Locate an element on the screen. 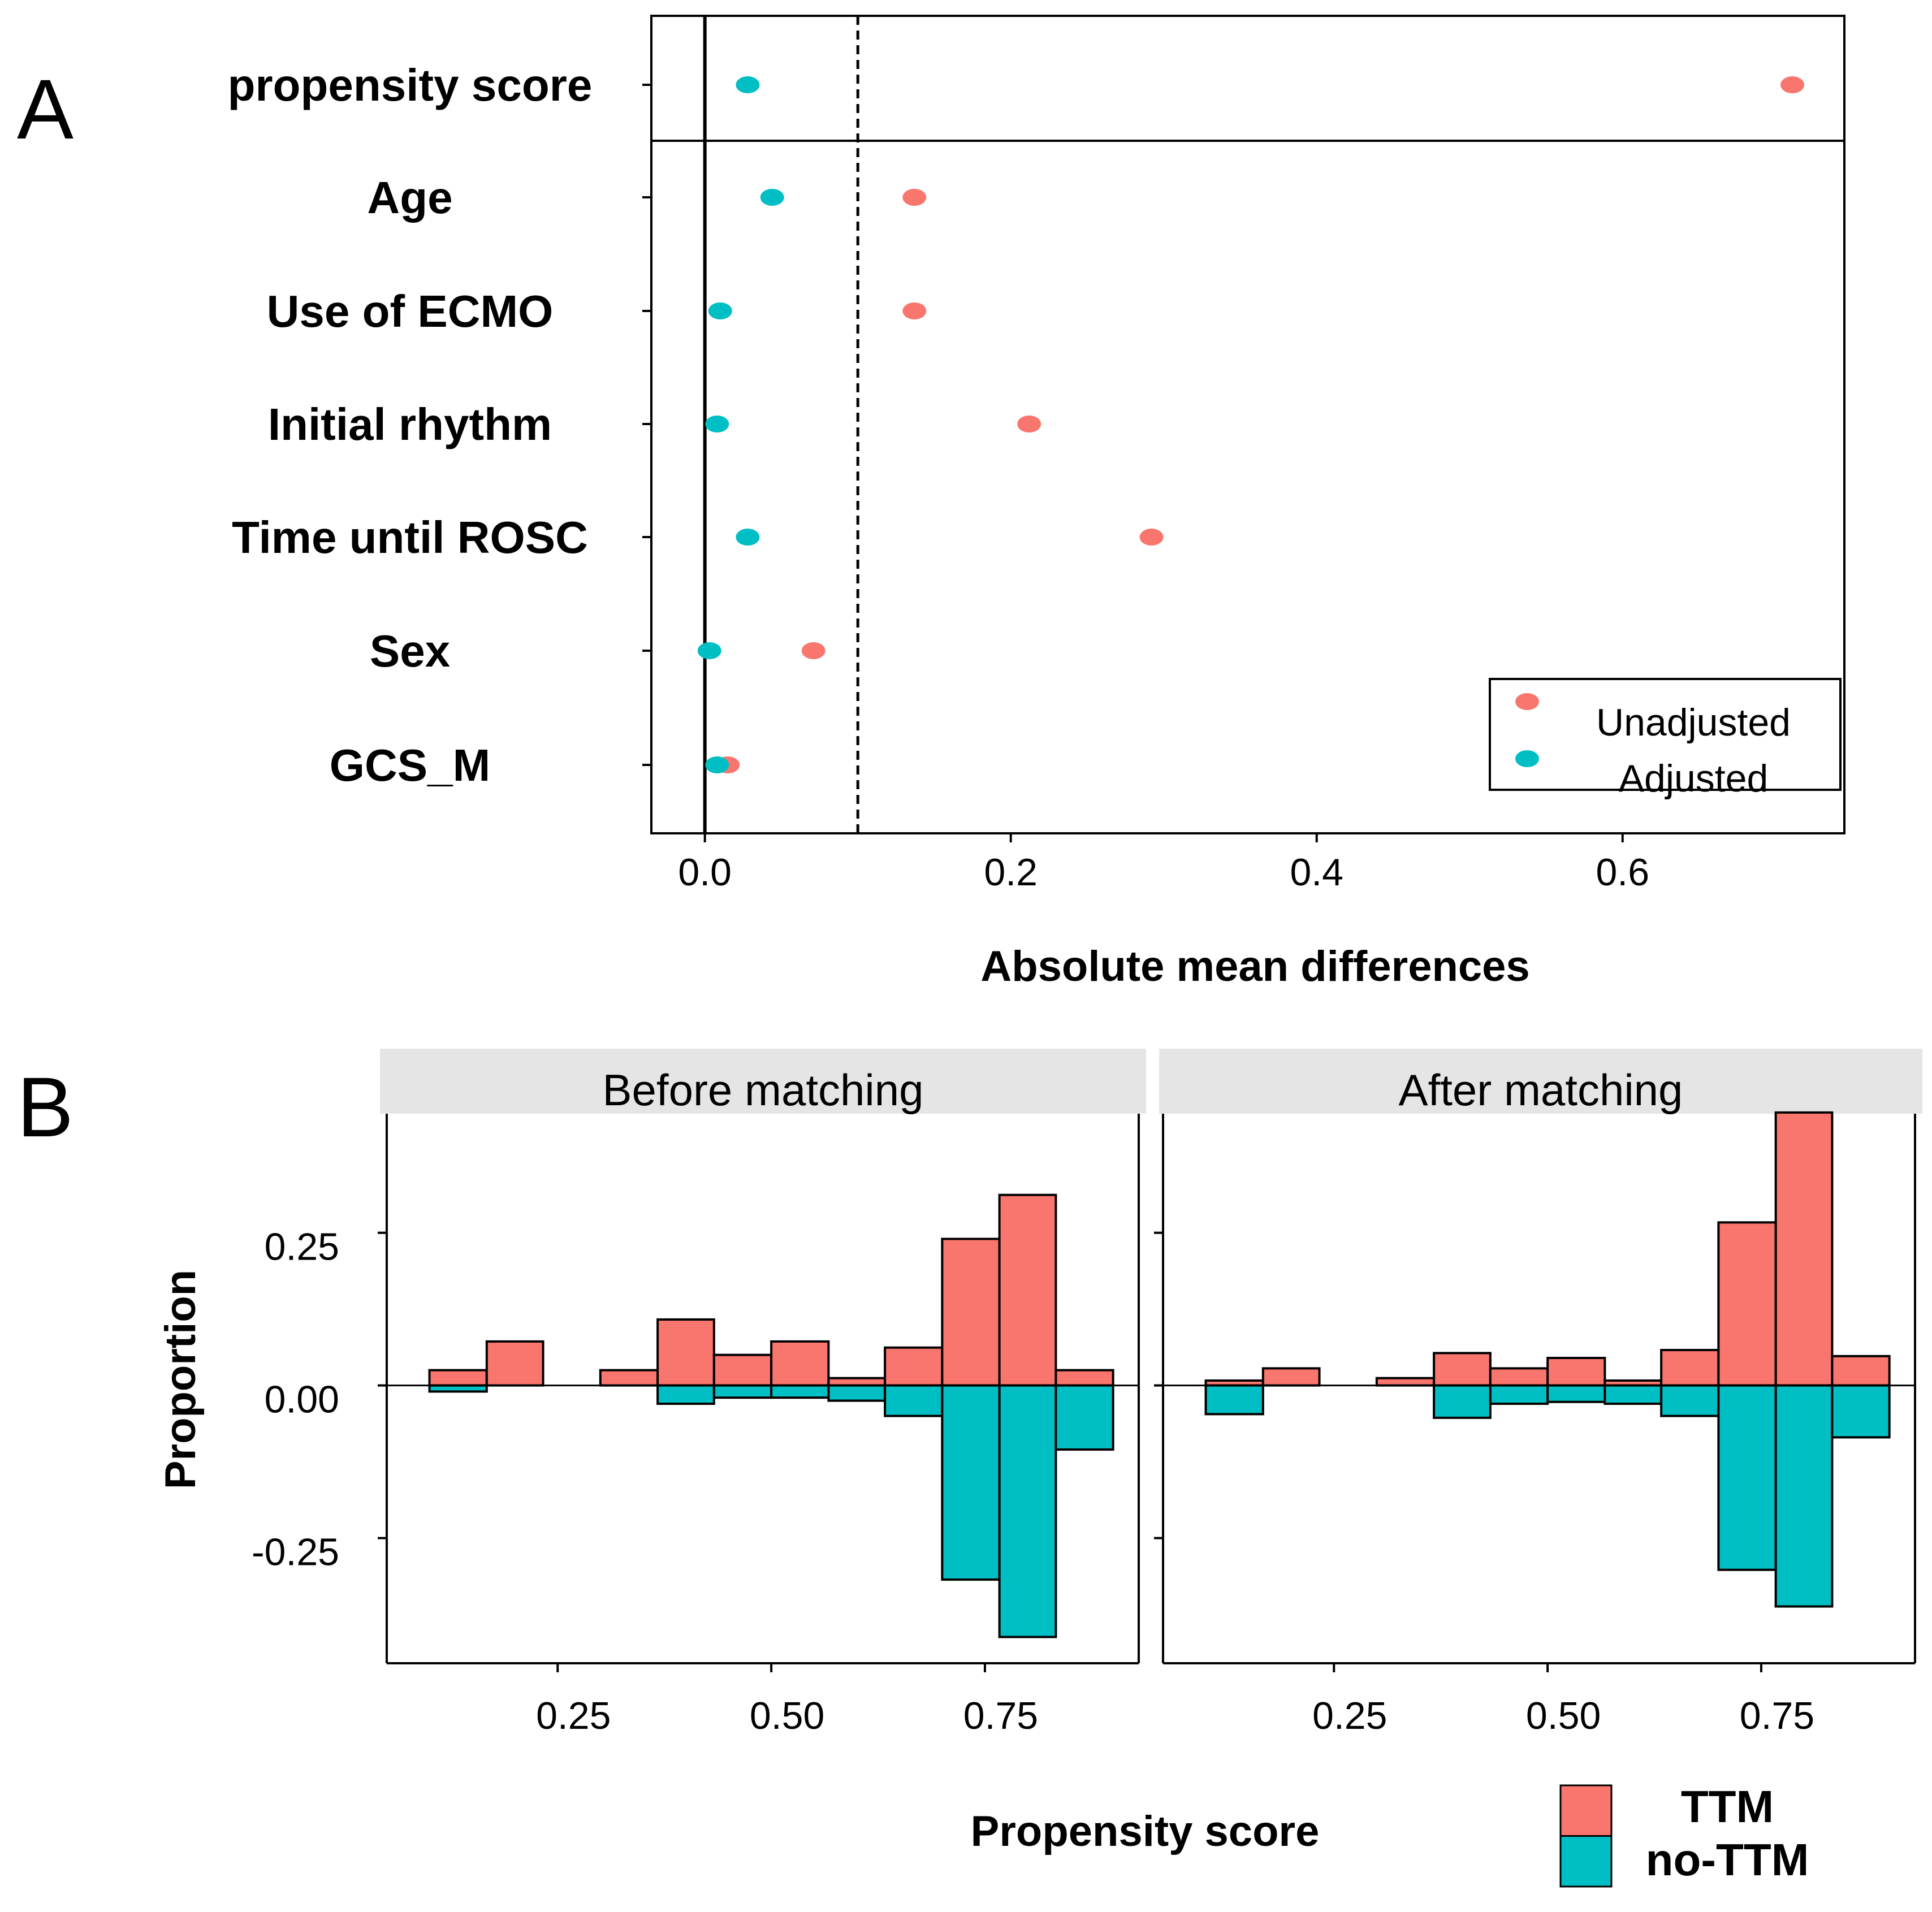 The height and width of the screenshot is (1912, 1932). panel-a-x-axis-title: Absolute mean differences is located at coordinates (1254, 966).